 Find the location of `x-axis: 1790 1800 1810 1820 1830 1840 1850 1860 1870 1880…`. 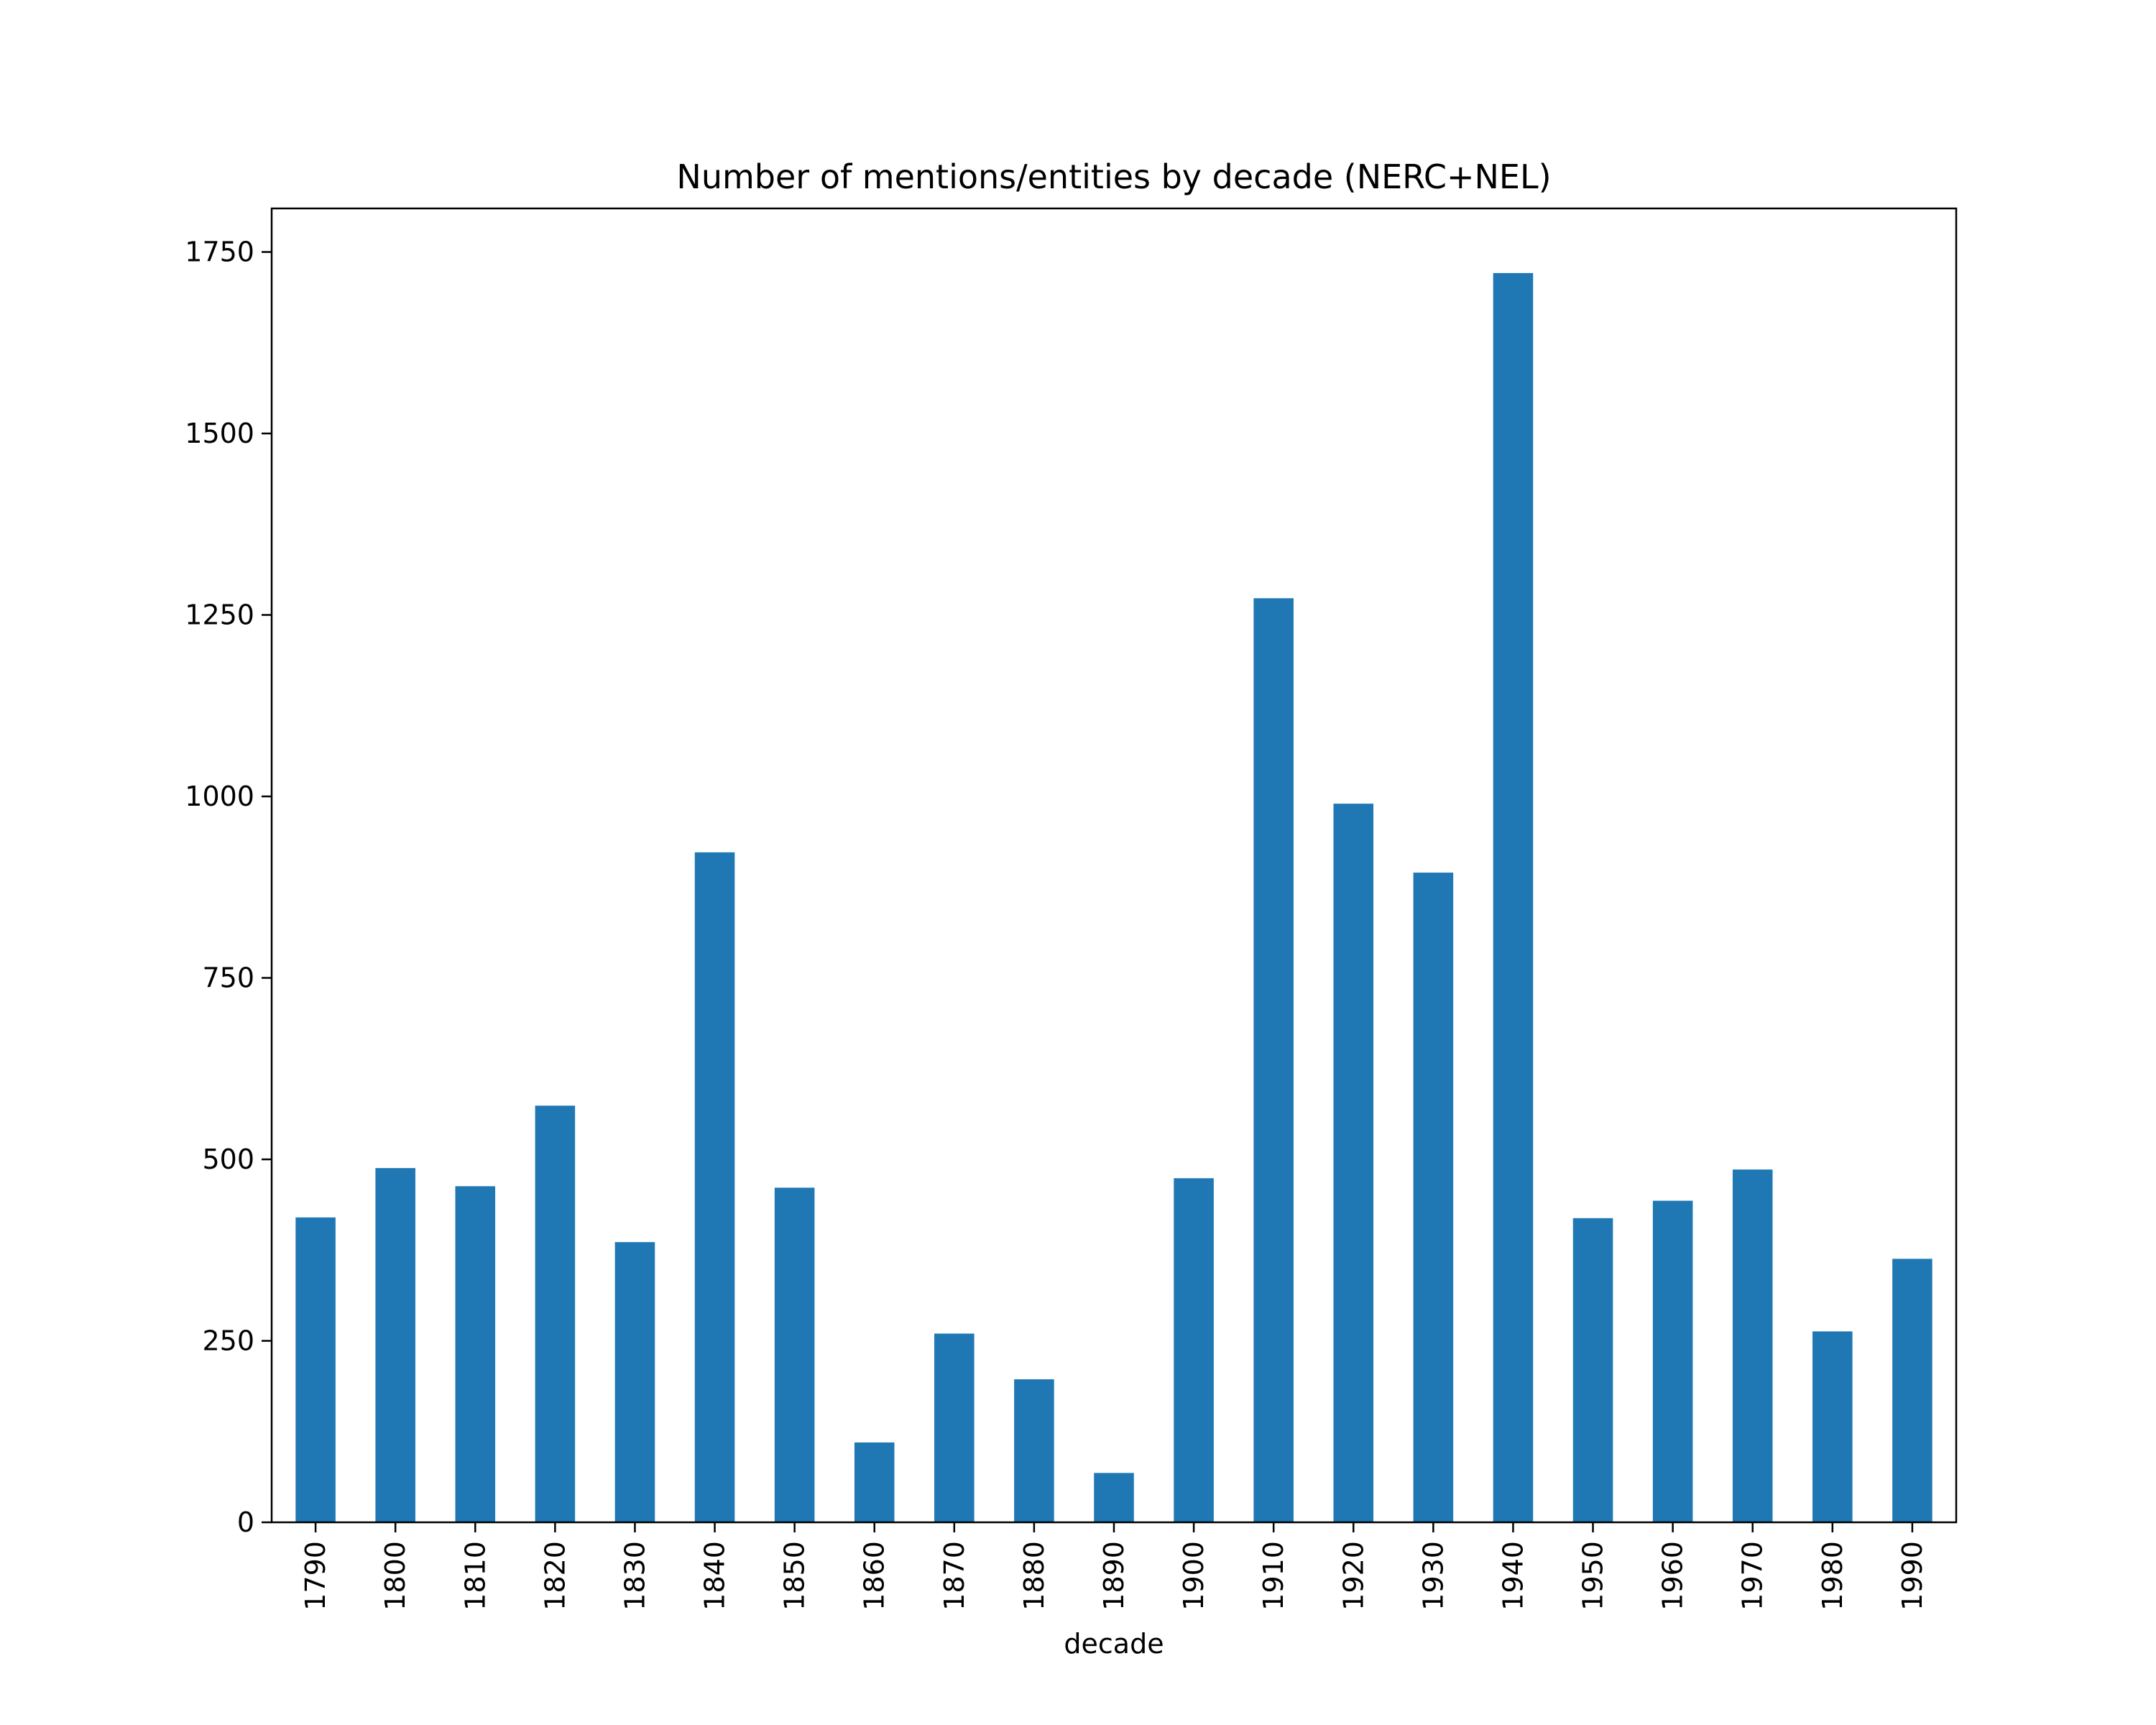

x-axis: 1790 1800 1810 1820 1830 1840 1850 1860 1870 1880… is located at coordinates (1114, 1566).